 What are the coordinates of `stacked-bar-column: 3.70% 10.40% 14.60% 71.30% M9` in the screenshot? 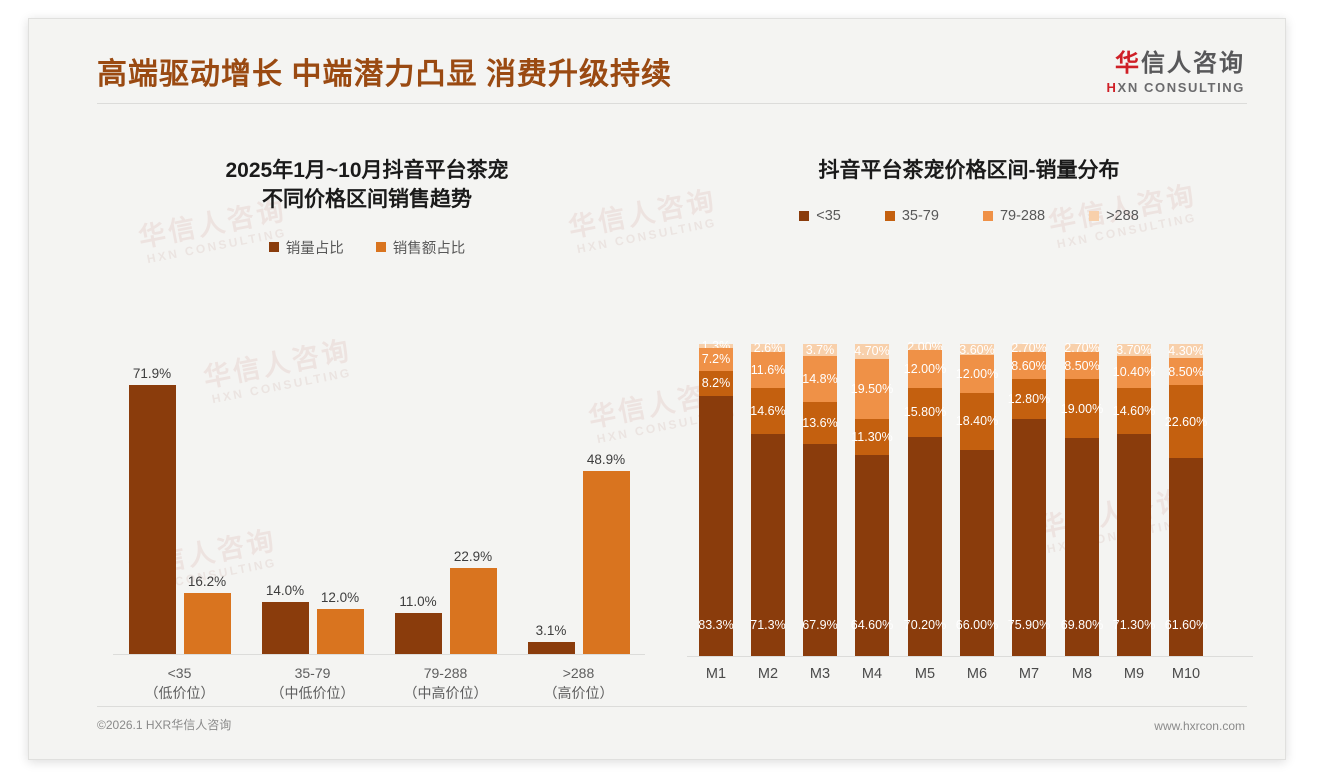 It's located at (1134, 512).